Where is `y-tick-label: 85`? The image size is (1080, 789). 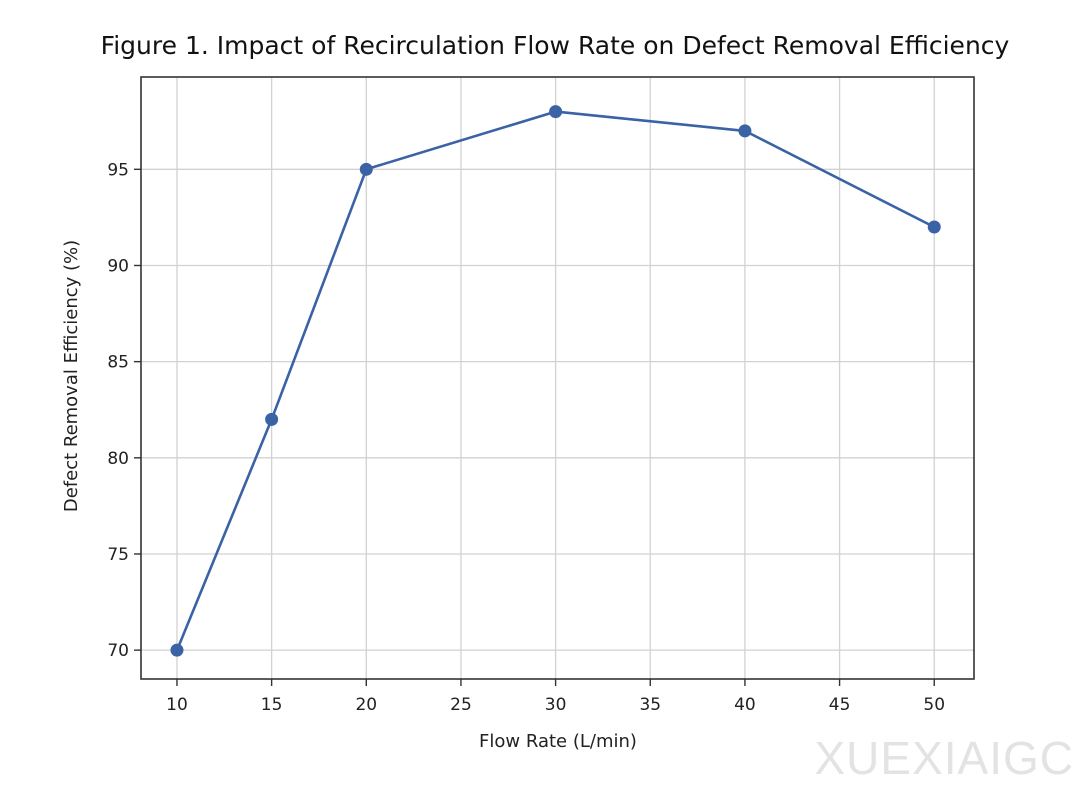
y-tick-label: 85 is located at coordinates (118, 363).